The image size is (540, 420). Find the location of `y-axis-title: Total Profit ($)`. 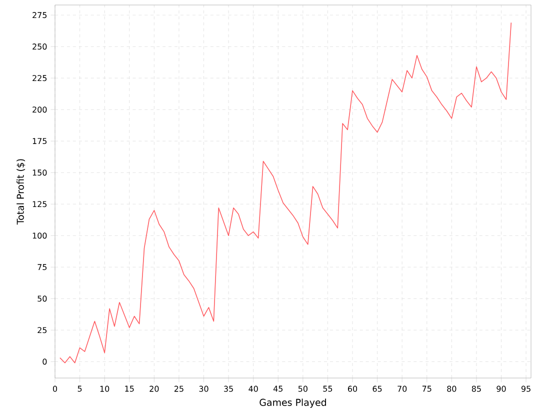

y-axis-title: Total Profit ($) is located at coordinates (21, 192).